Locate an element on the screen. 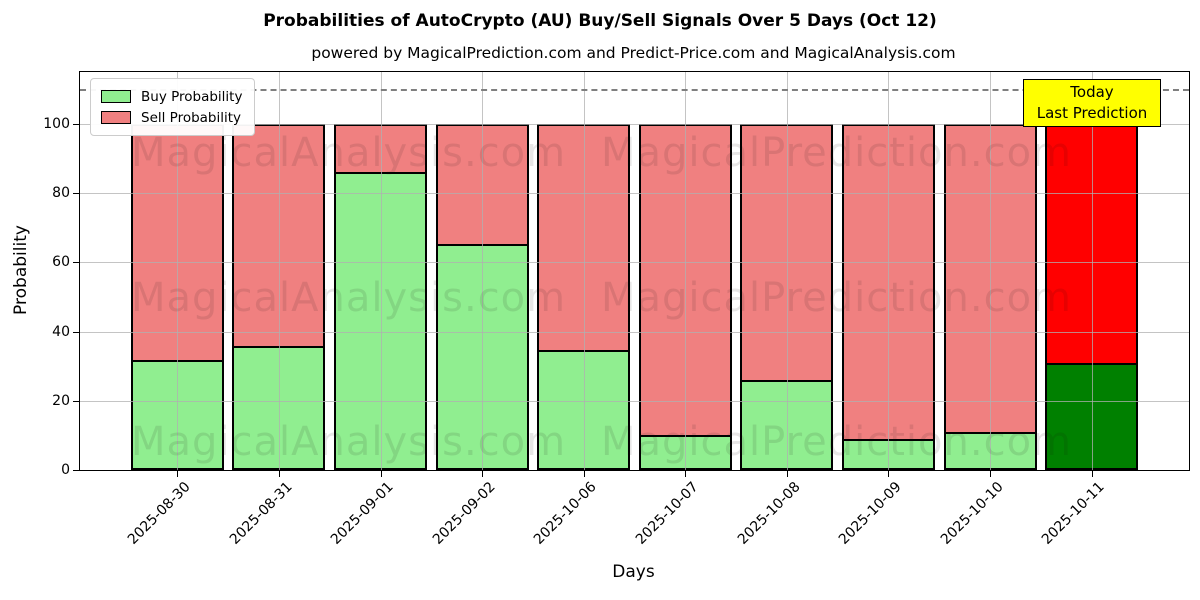 The width and height of the screenshot is (1200, 600). x-tick-label-2025-10-07: 2025-10-07 is located at coordinates (667, 513).